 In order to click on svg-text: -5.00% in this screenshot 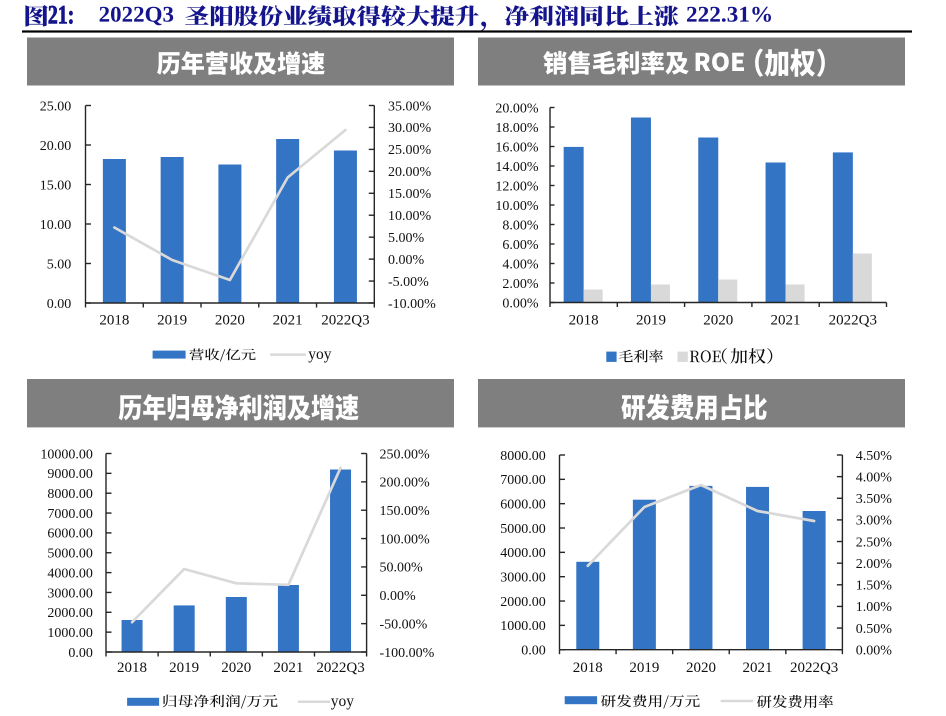, I will do `click(408, 282)`.